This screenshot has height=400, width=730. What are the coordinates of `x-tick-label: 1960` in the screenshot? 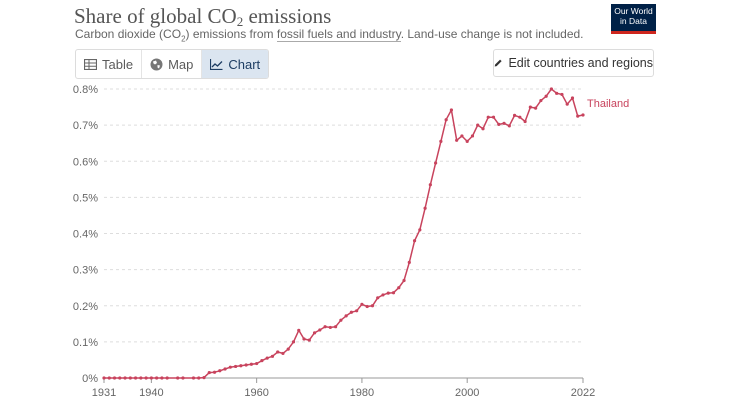 It's located at (256, 393).